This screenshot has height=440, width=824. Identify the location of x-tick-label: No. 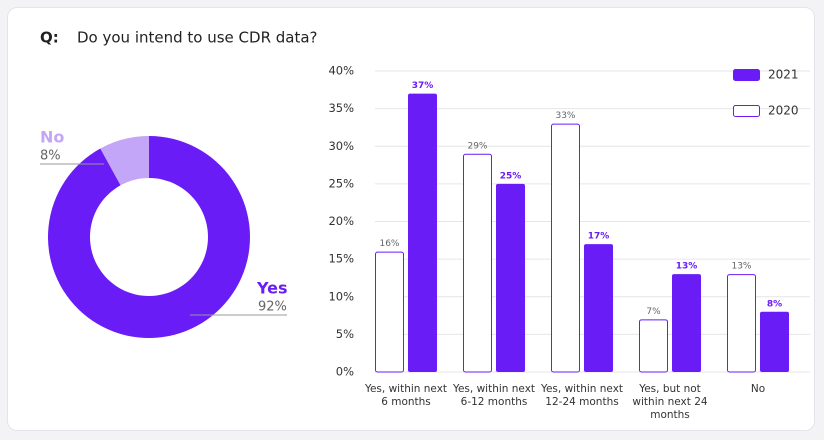
(758, 389).